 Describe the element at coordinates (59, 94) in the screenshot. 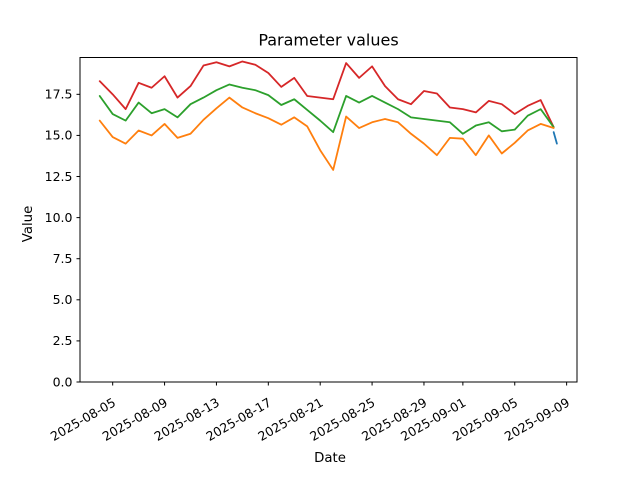

I see `y-tick-label: 17.5` at that location.